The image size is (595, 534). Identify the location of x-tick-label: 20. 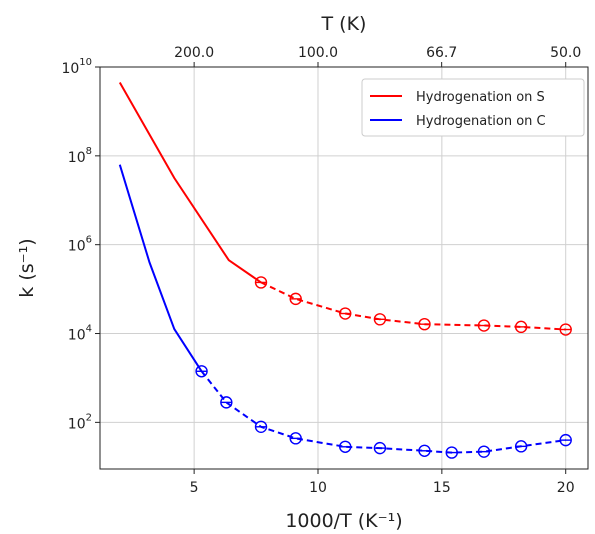
(566, 488).